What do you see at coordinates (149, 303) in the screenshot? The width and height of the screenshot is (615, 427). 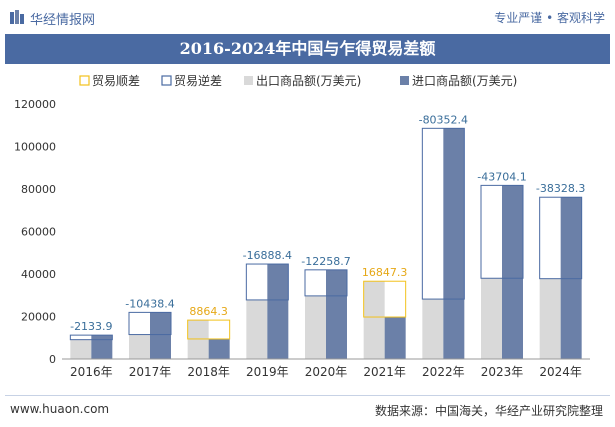 I see `balance-label: -10438.4` at bounding box center [149, 303].